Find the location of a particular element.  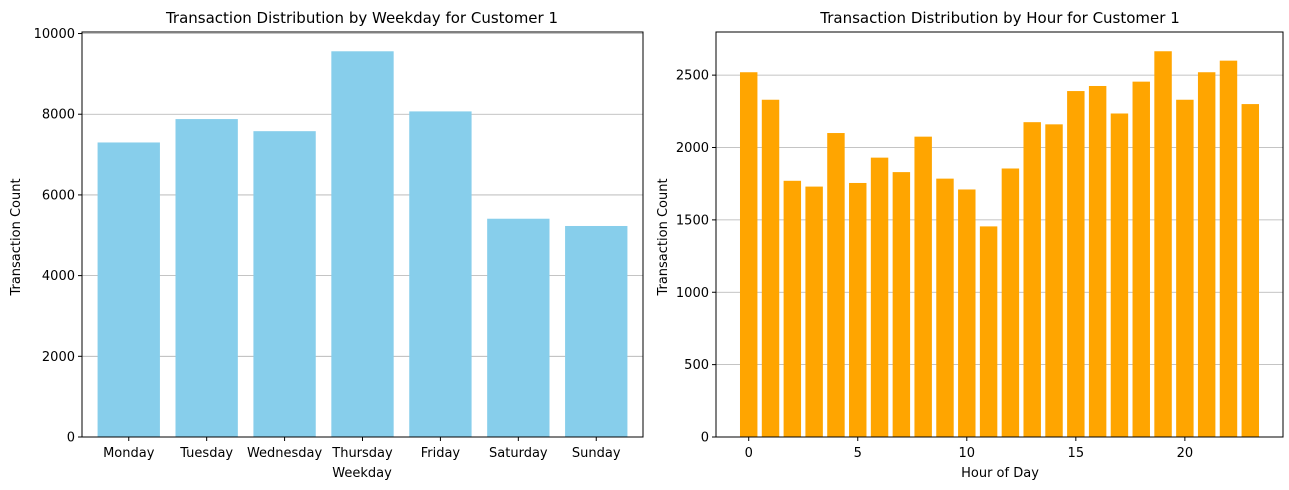

hour-xtick-label: 10 is located at coordinates (967, 453).